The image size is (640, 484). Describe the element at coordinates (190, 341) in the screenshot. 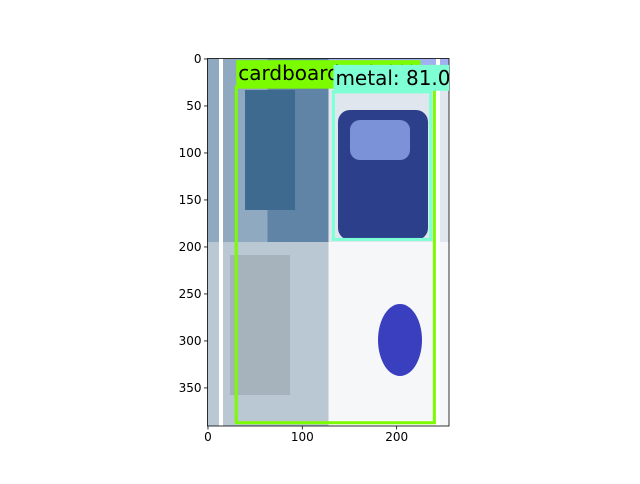

I see `y-tick-label: 300` at that location.